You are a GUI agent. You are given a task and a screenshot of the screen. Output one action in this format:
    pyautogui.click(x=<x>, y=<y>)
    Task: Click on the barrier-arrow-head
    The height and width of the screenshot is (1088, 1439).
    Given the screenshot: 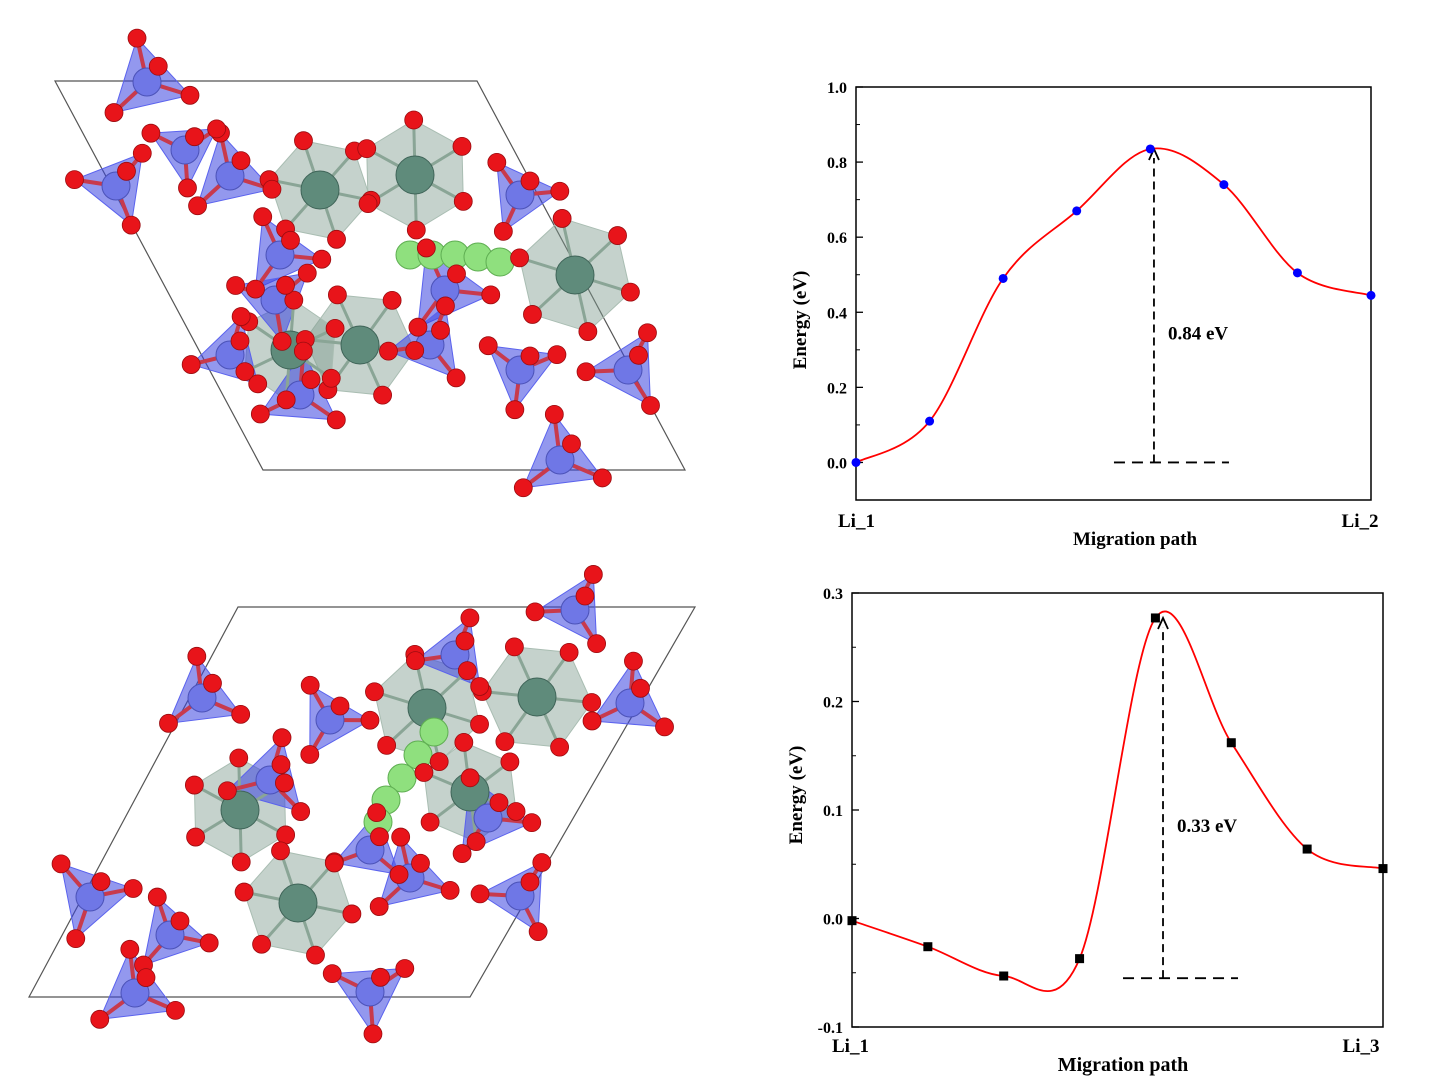 What is the action you would take?
    pyautogui.click(x=1163, y=622)
    